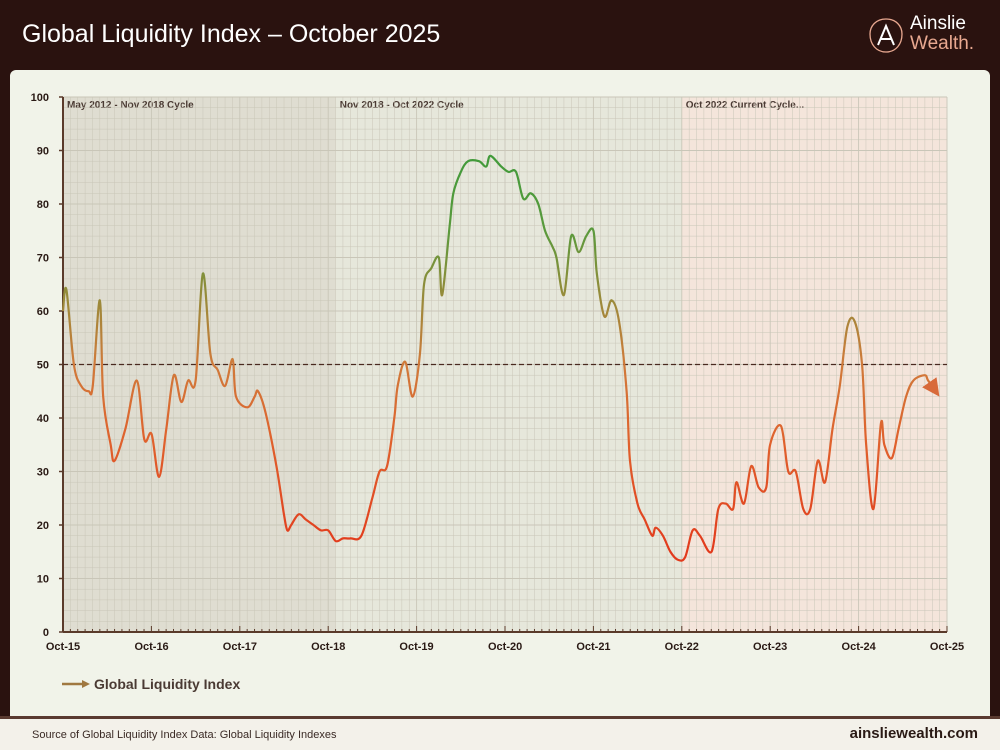  Describe the element at coordinates (240, 647) in the screenshot. I see `x-tick-label: Oct-17` at that location.